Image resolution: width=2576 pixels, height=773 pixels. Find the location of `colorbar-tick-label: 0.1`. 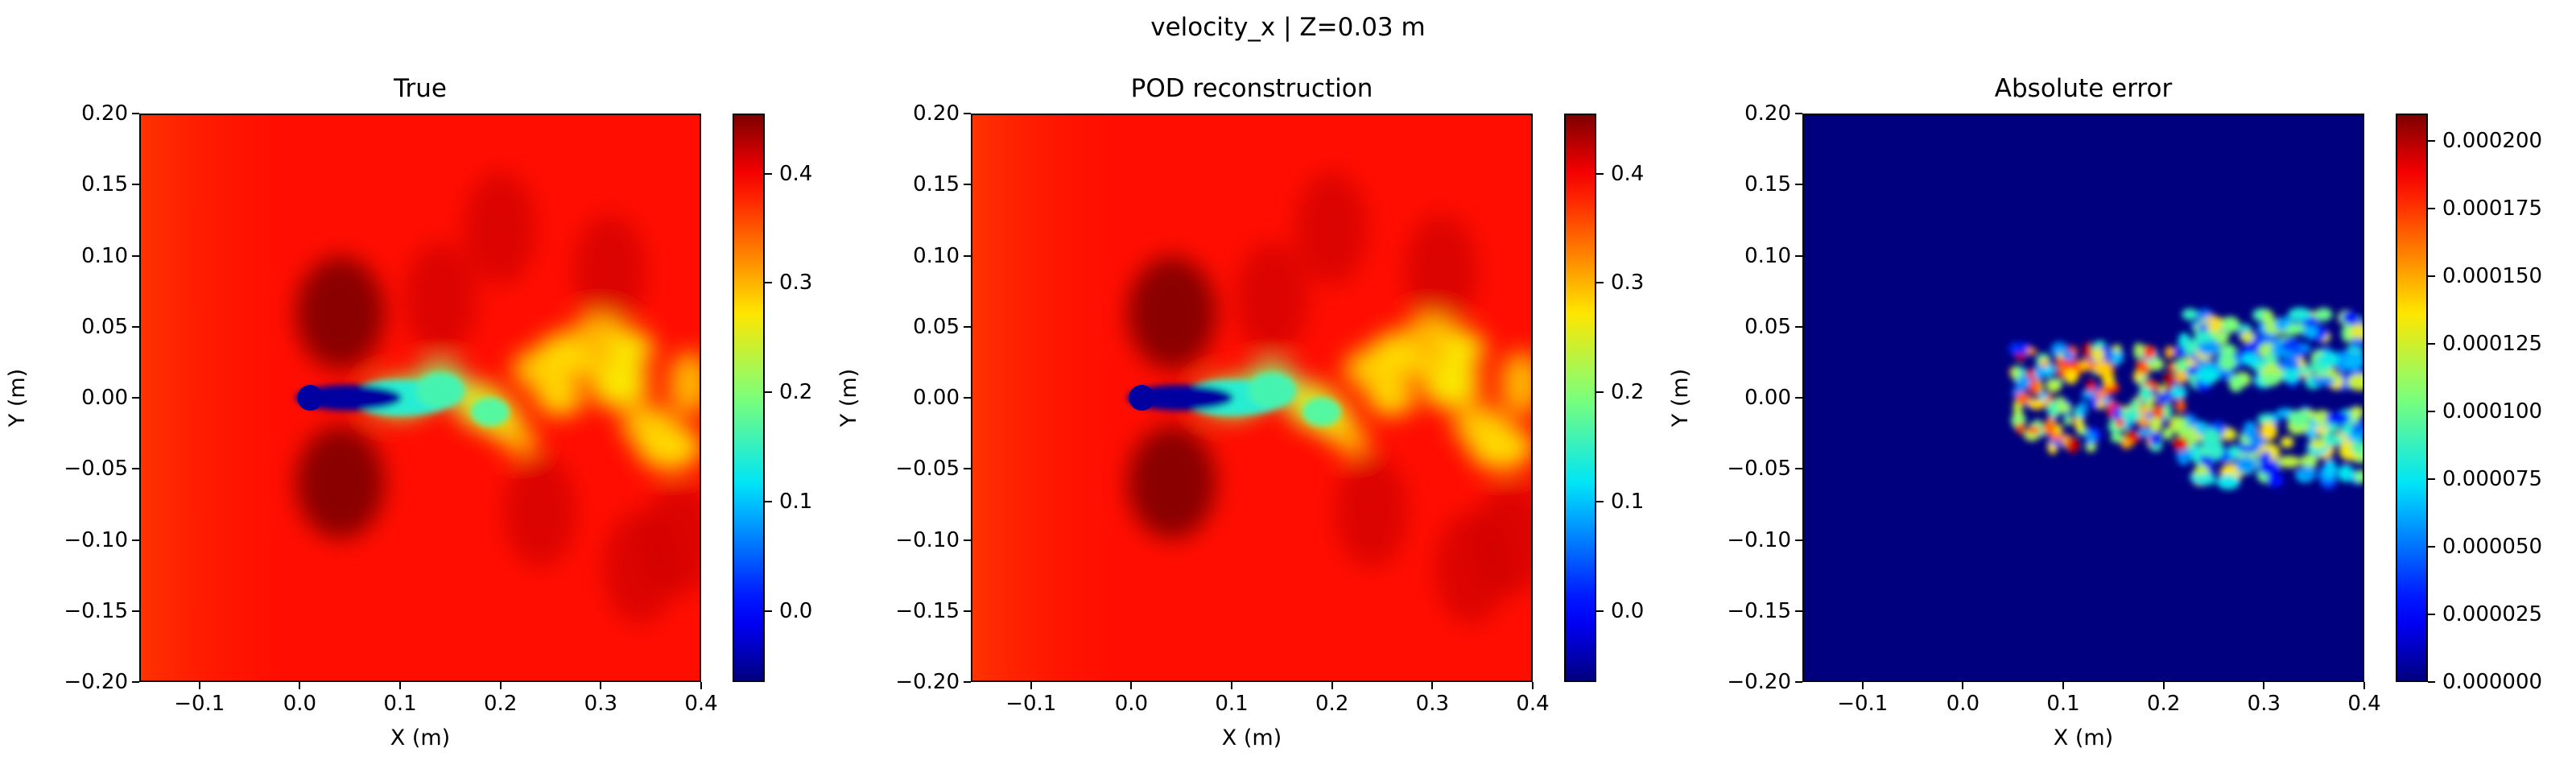

colorbar-tick-label: 0.1 is located at coordinates (1628, 501).